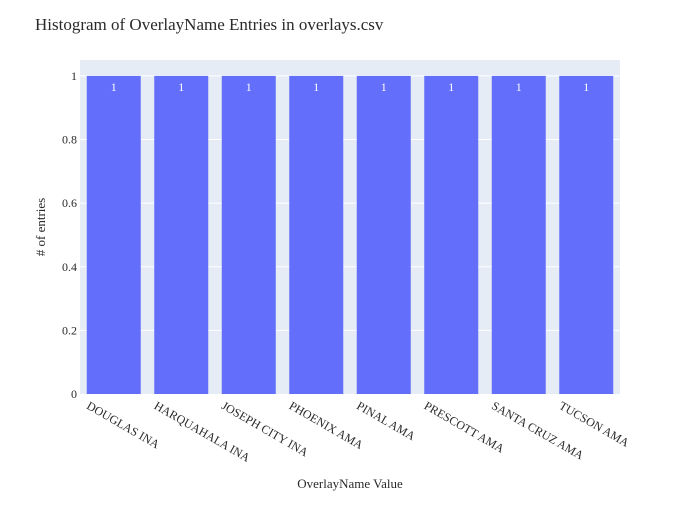 The height and width of the screenshot is (505, 700). What do you see at coordinates (69, 330) in the screenshot?
I see `y-tick-label: 0.2` at bounding box center [69, 330].